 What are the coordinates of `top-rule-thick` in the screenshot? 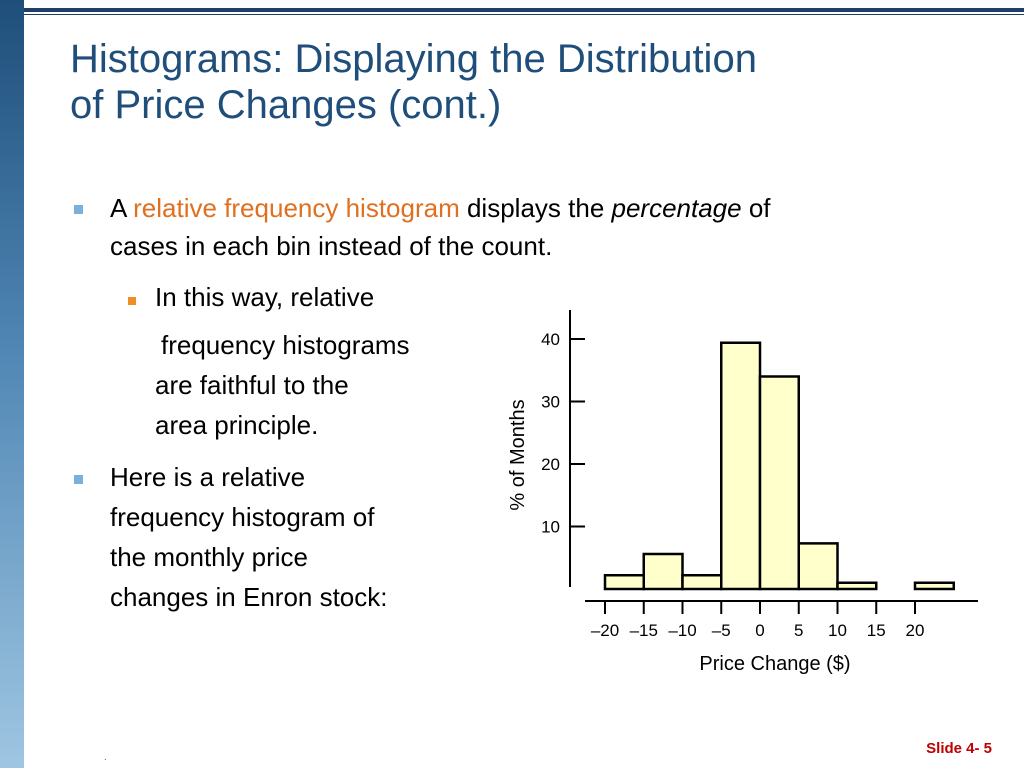 It's located at (524, 10).